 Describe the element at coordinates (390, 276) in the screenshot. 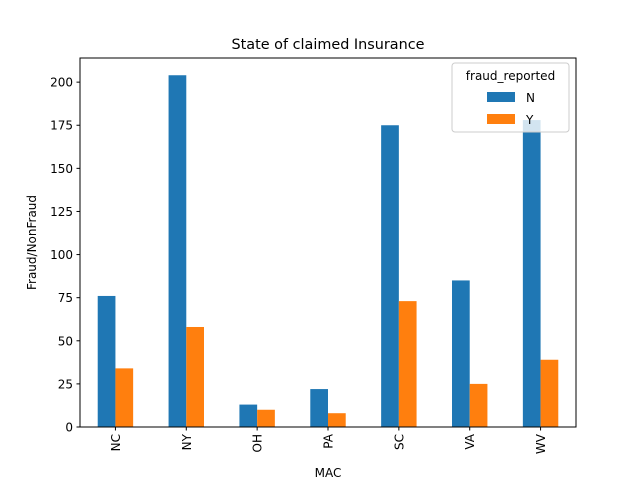

I see `bar-sc-n` at that location.